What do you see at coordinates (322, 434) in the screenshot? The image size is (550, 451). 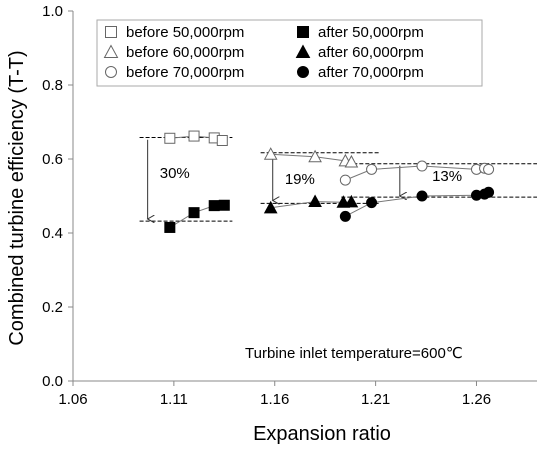 I see `x-axis-title: Expansion ratio` at bounding box center [322, 434].